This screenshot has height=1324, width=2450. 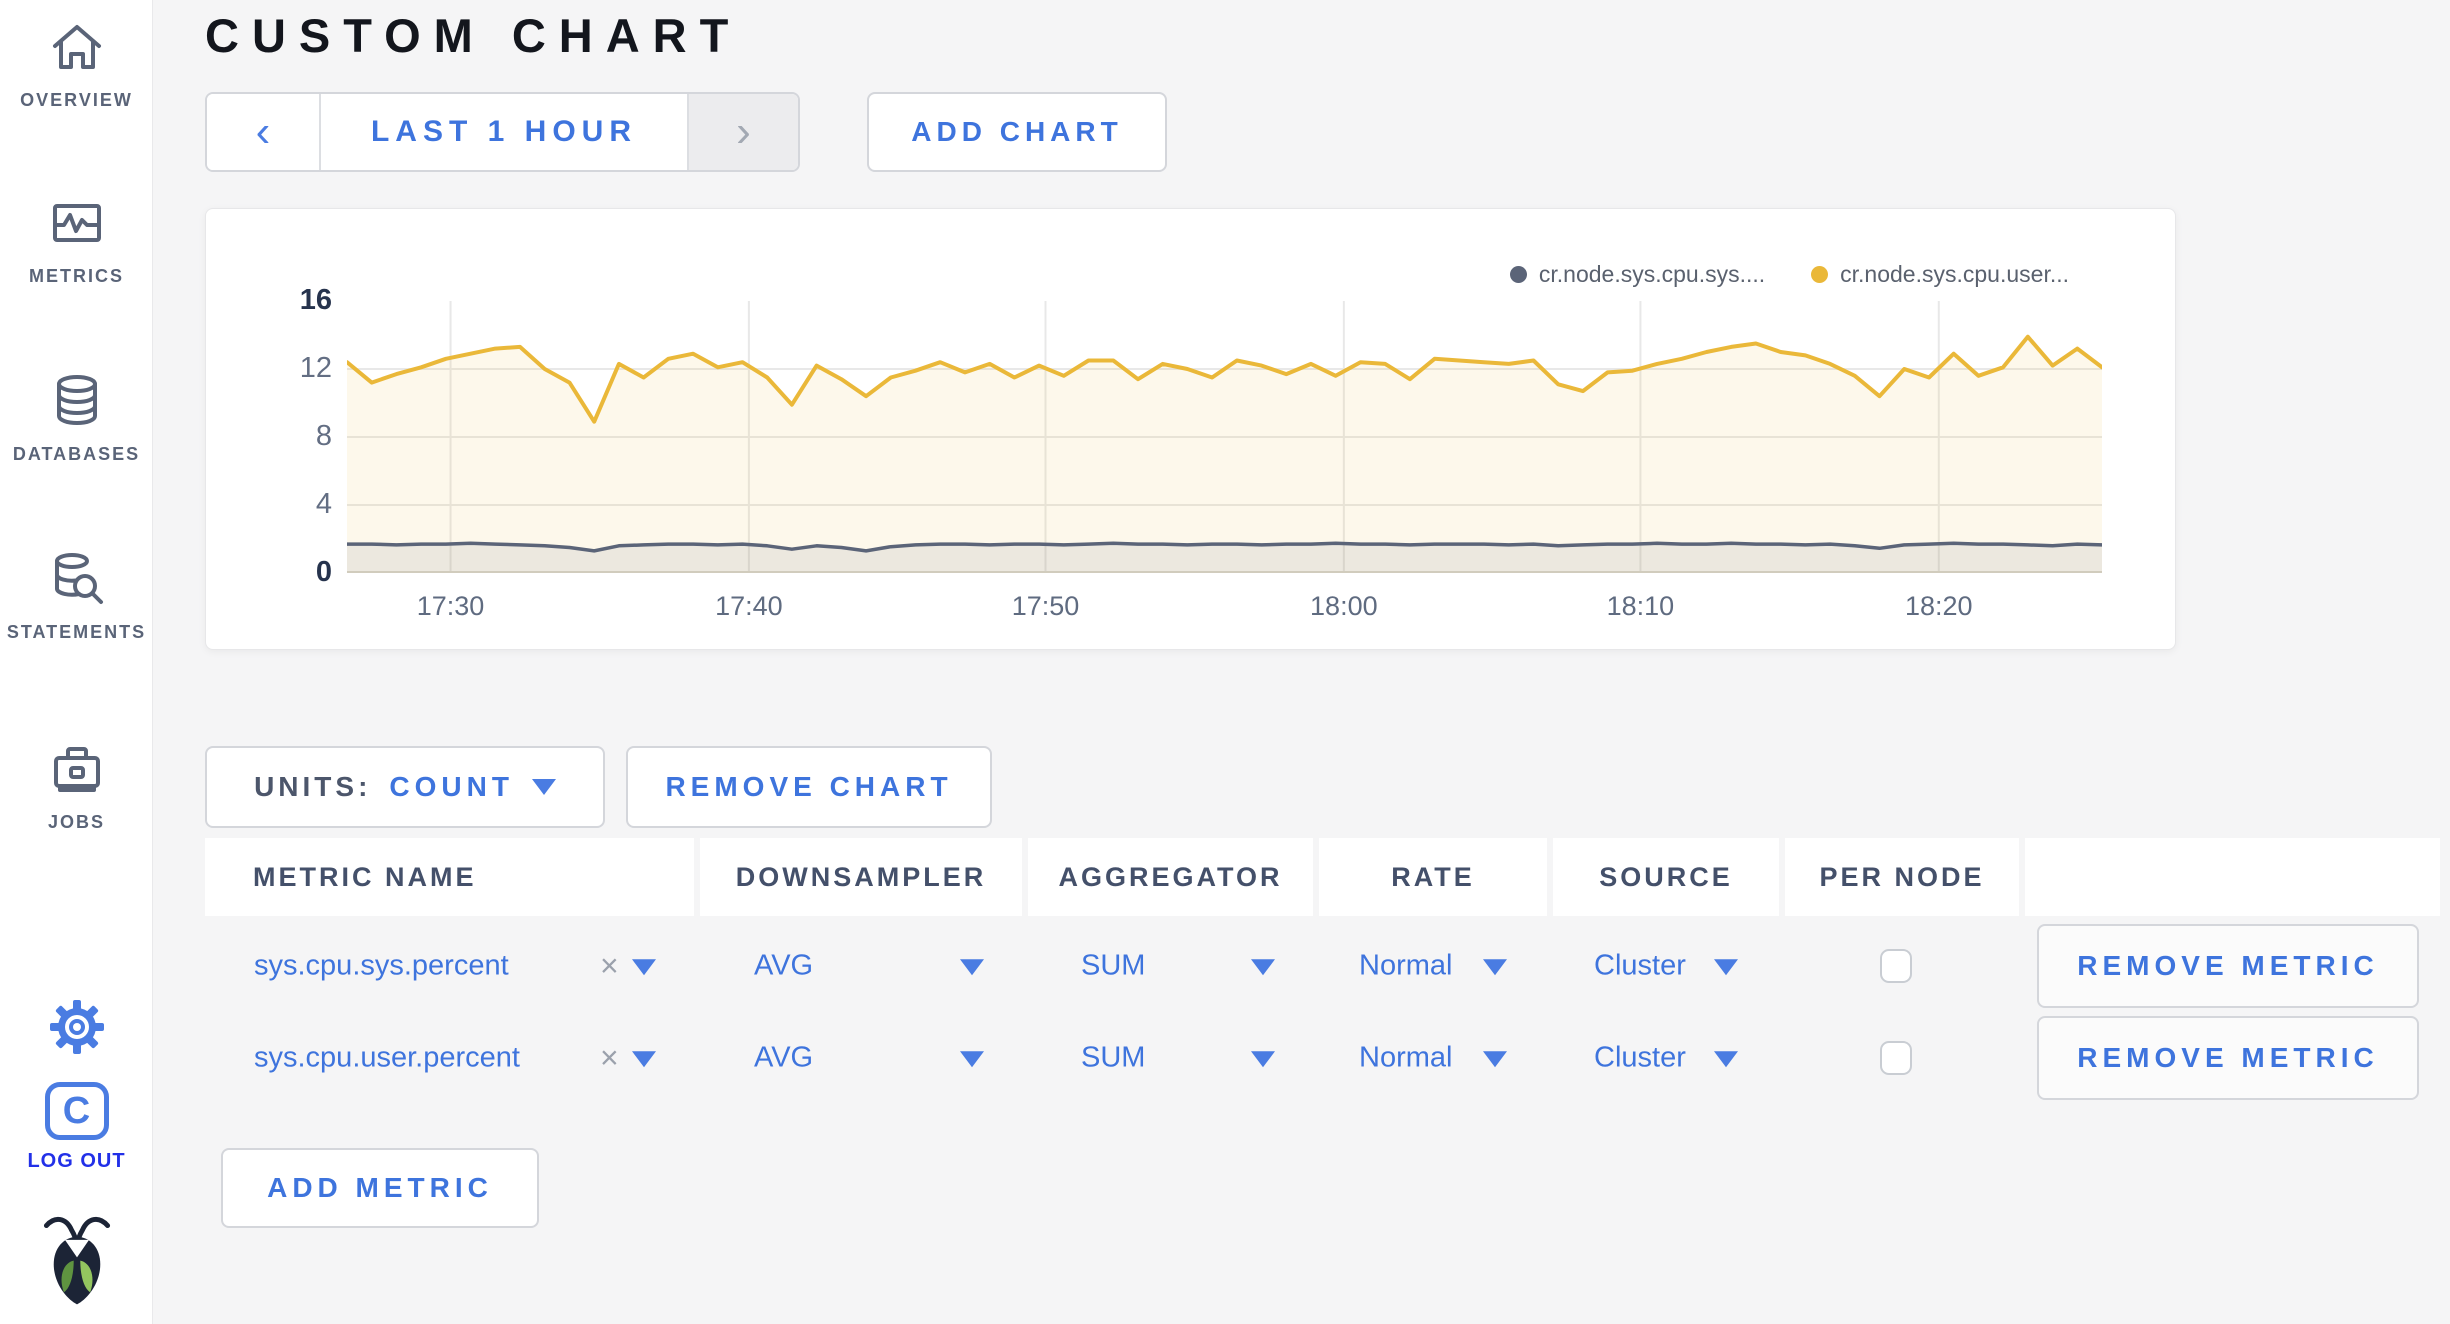 I want to click on column-header-aggregator: AGGREGATOR, so click(x=1170, y=877).